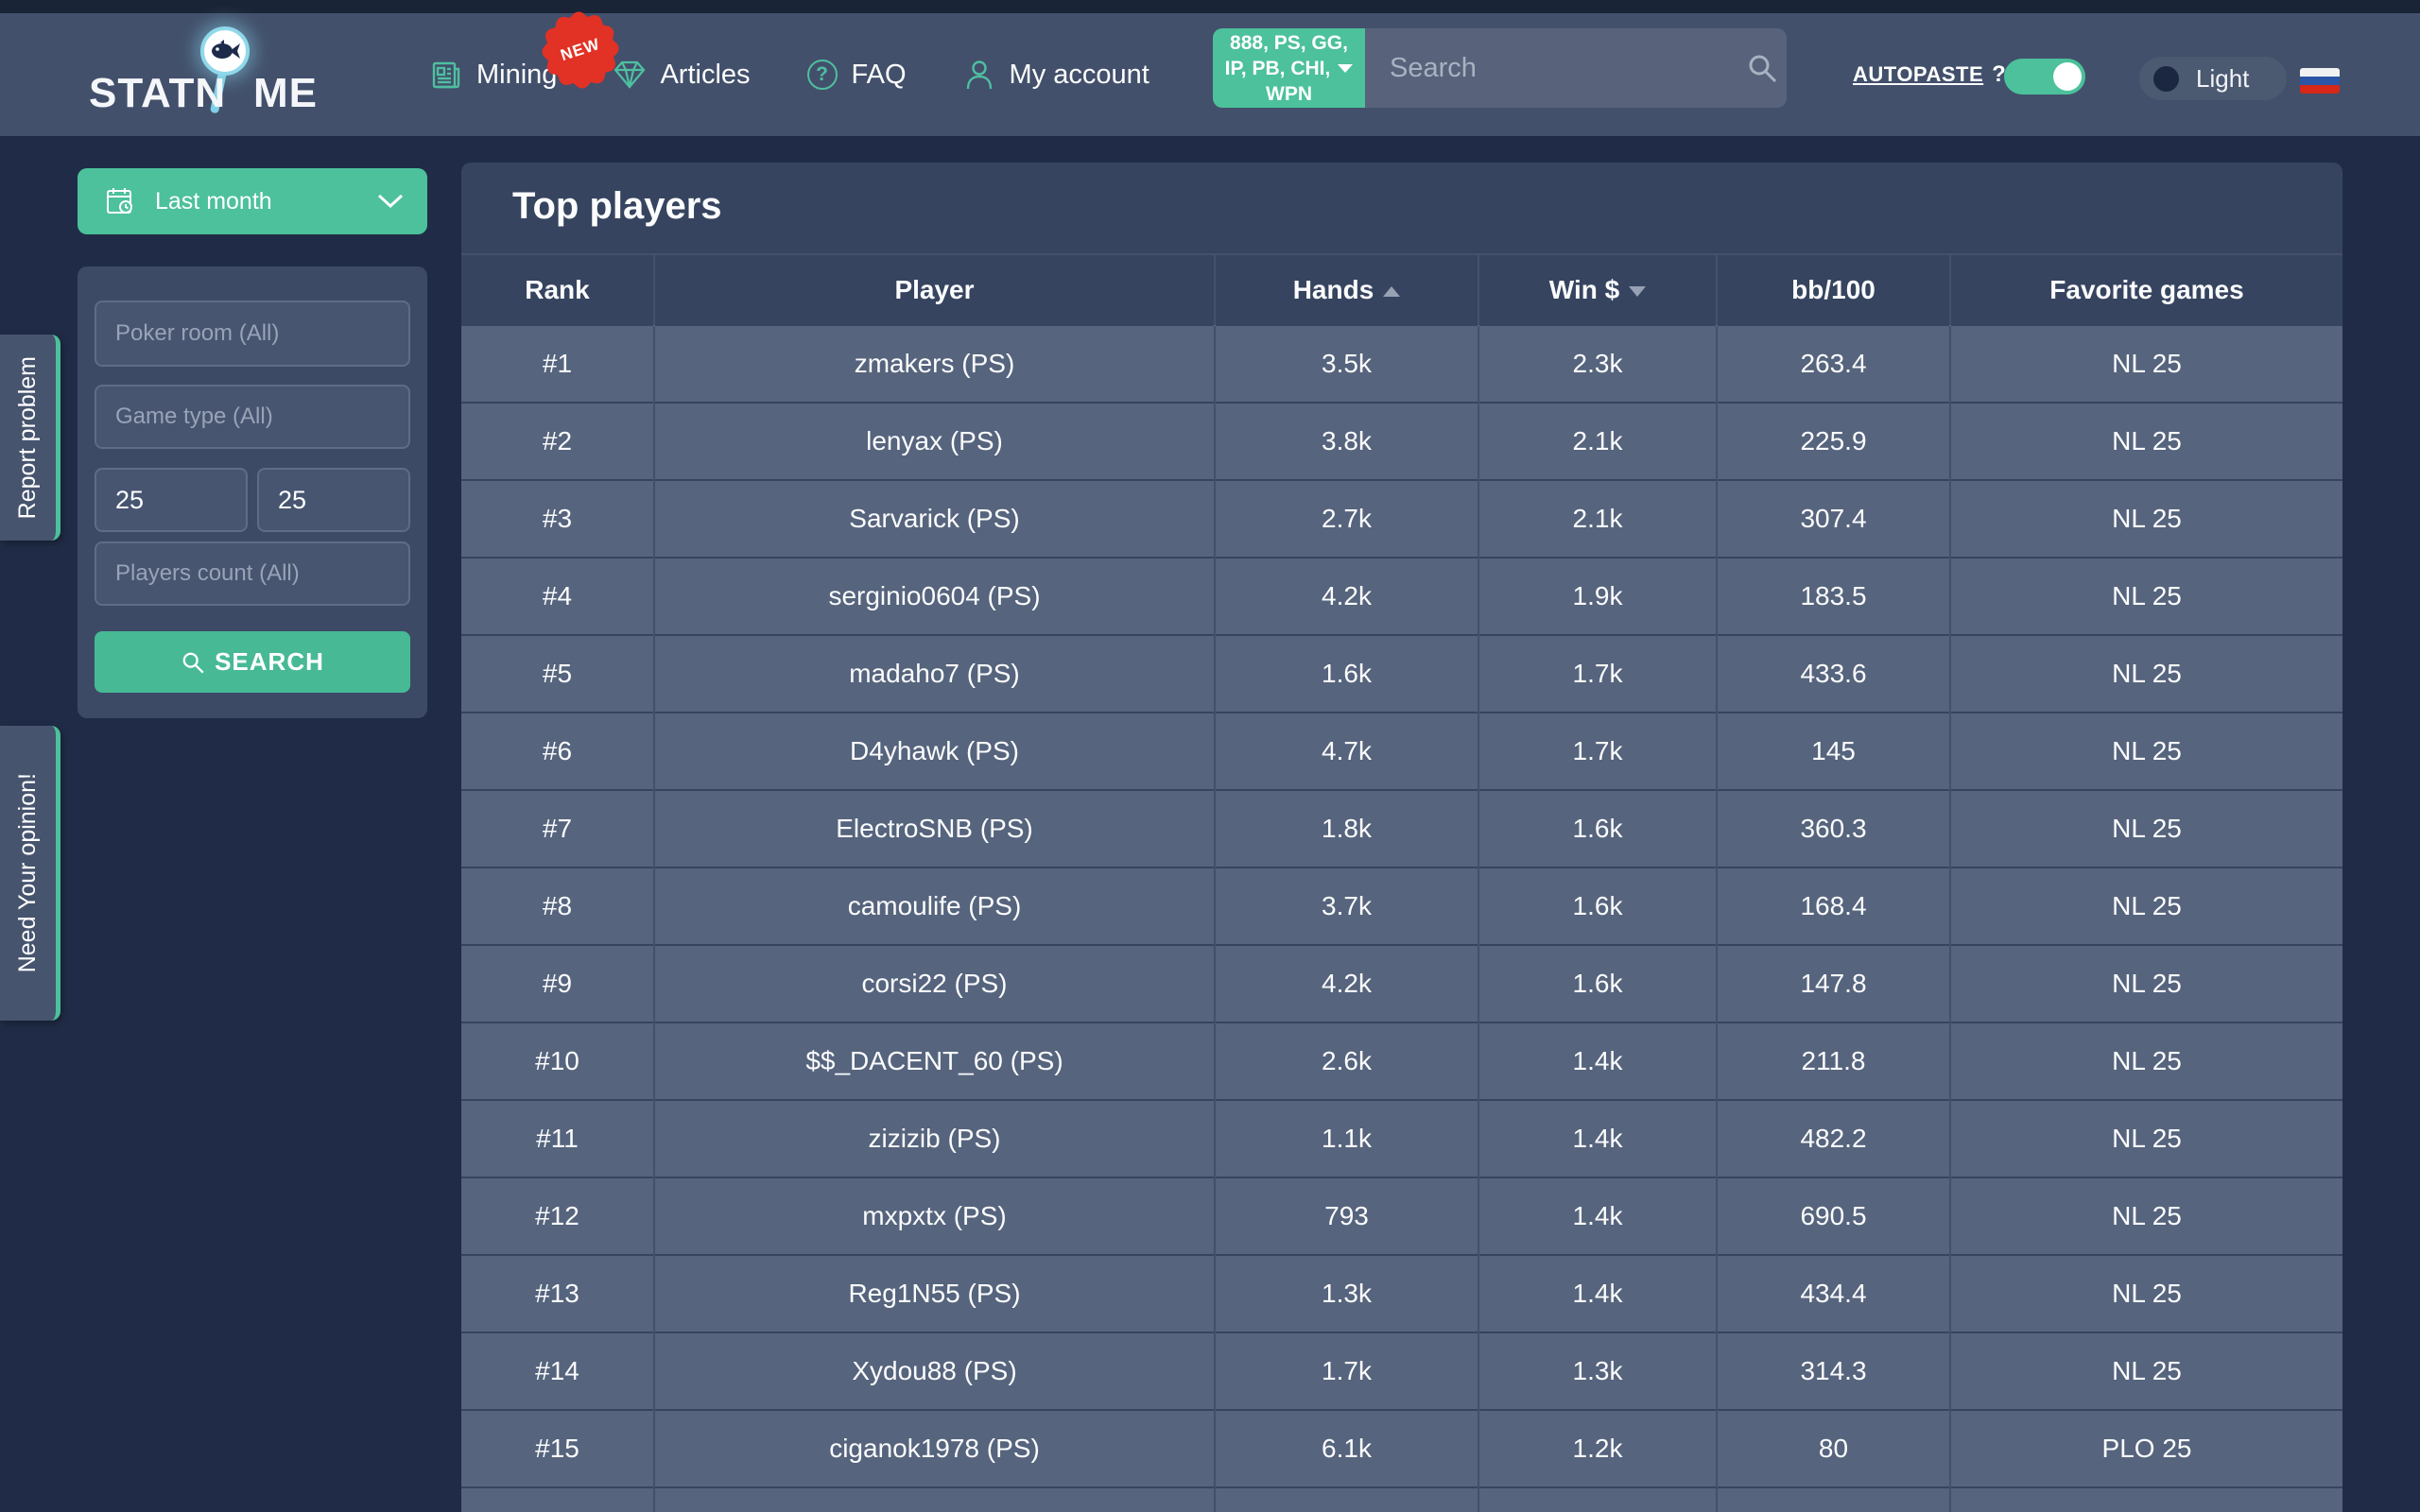 Image resolution: width=2420 pixels, height=1512 pixels. What do you see at coordinates (1833, 1448) in the screenshot?
I see `bb100-cell: 80` at bounding box center [1833, 1448].